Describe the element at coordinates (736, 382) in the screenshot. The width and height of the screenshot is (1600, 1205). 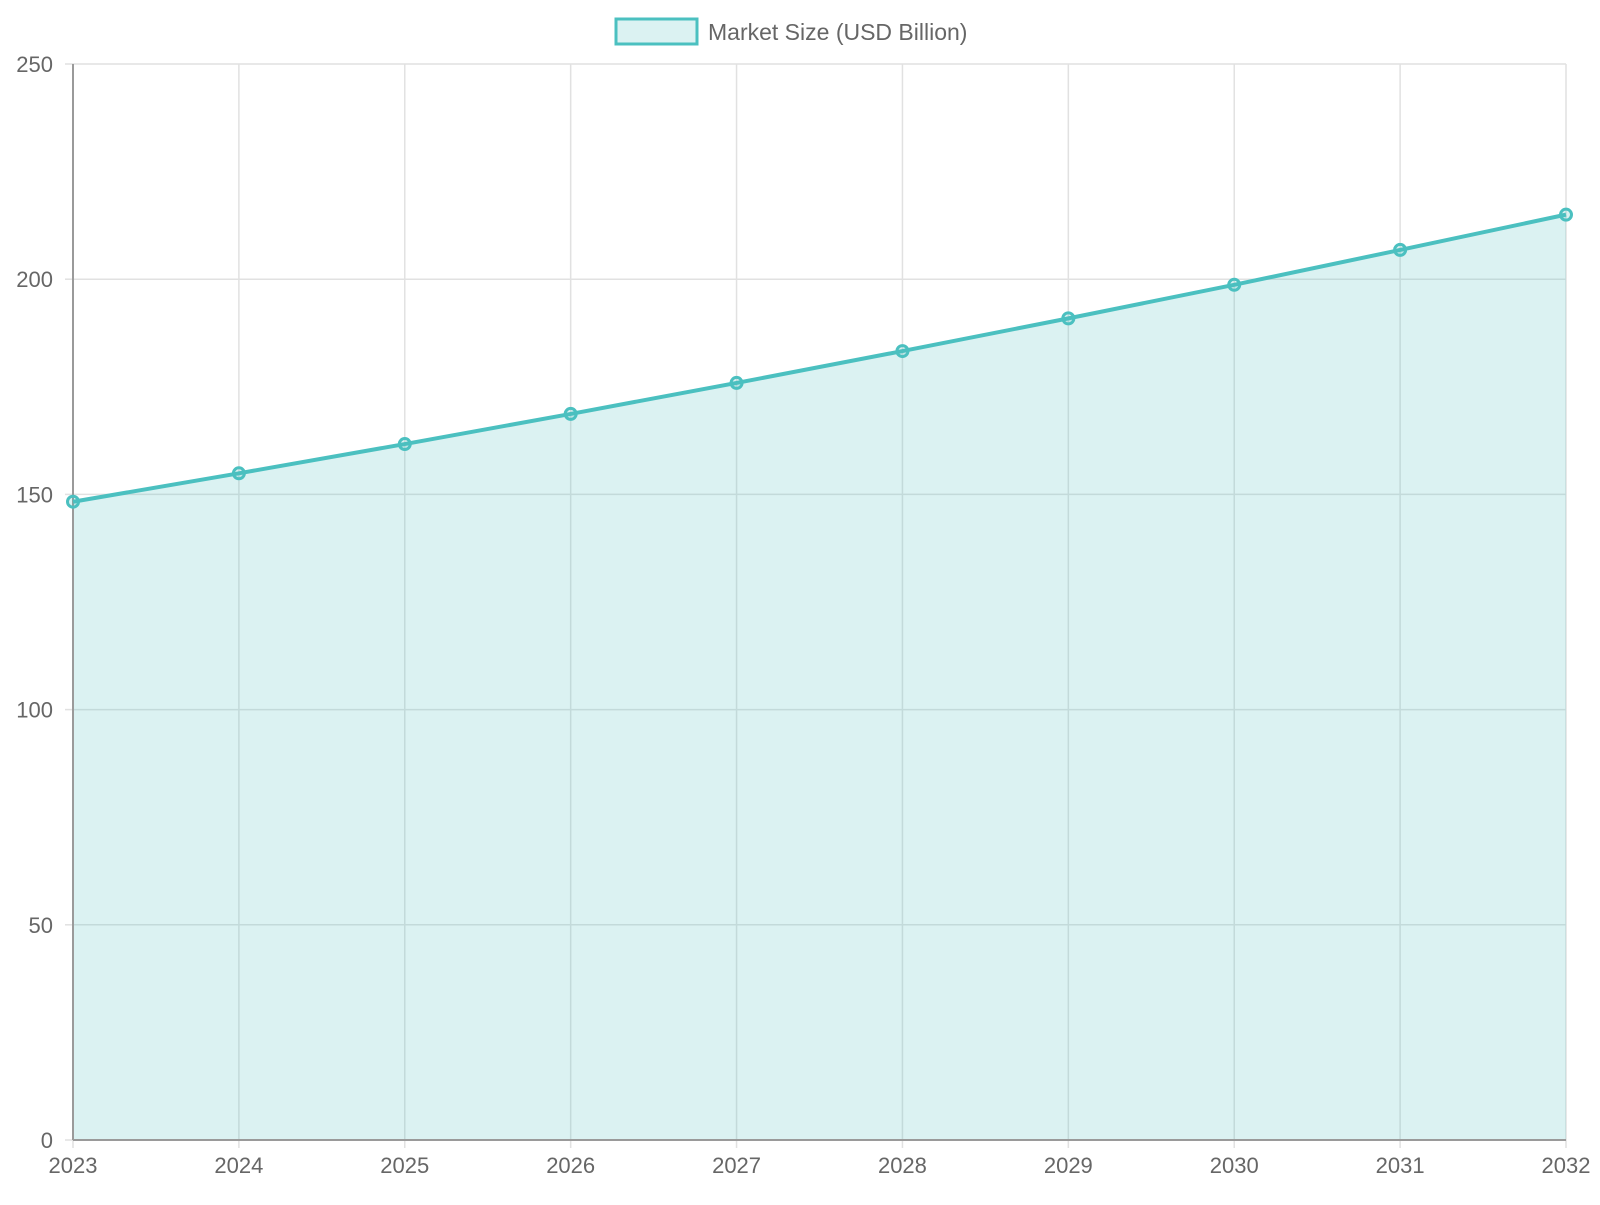
I see `data-point-2027` at that location.